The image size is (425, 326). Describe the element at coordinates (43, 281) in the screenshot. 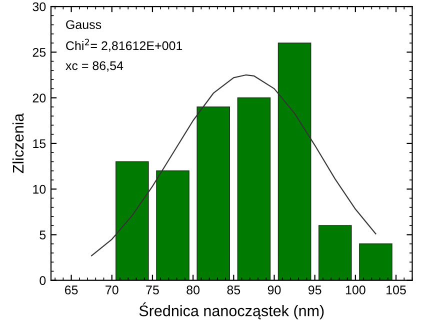

I see `y-tick-label: 0` at that location.